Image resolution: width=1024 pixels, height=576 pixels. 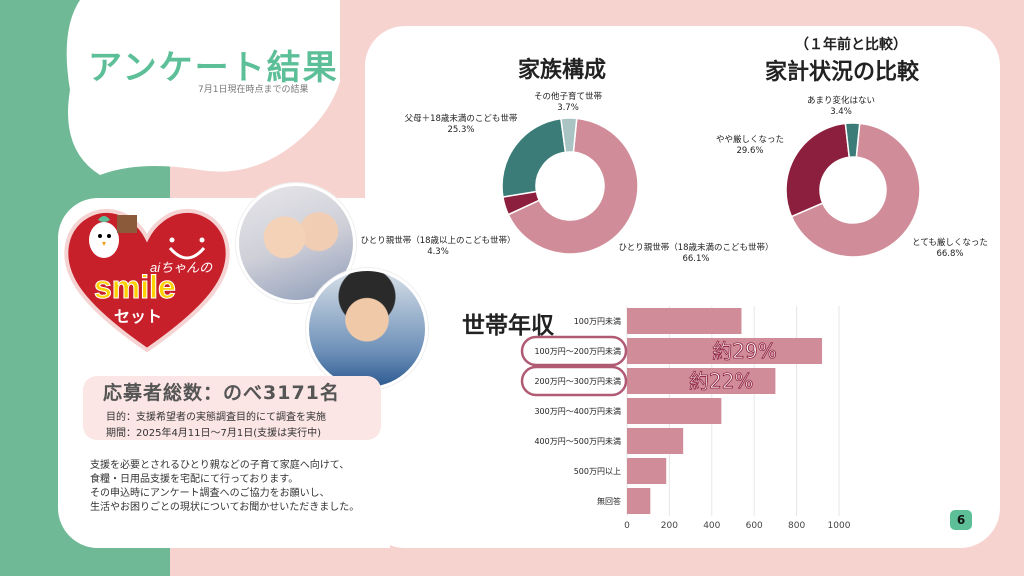 I want to click on description-line: 食糧・日用品支援を宅配にて行っております。, so click(x=194, y=479).